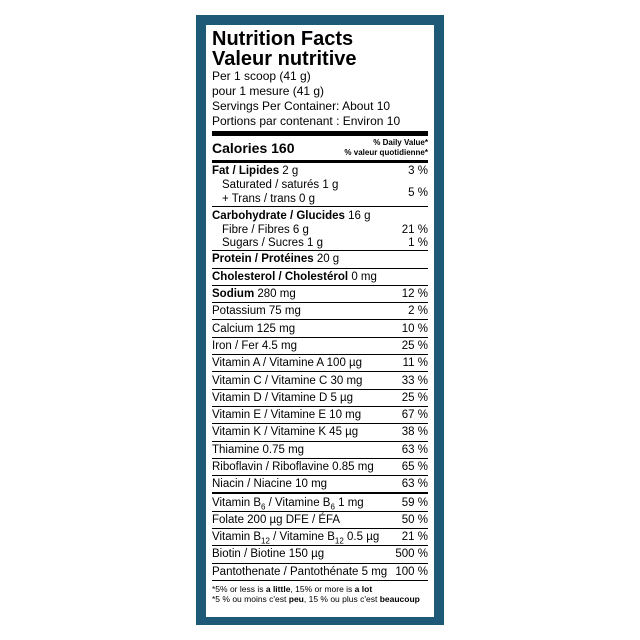  I want to click on text: , 15% or more is, so click(322, 588).